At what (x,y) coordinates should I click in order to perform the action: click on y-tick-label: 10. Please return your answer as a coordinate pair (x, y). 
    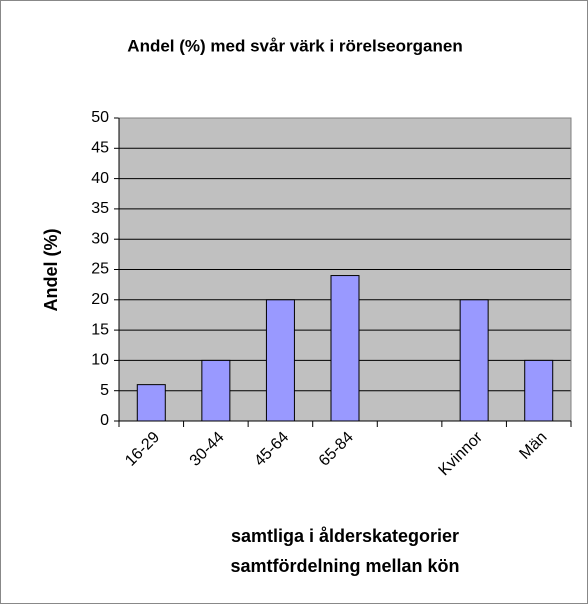
    Looking at the image, I should click on (100, 360).